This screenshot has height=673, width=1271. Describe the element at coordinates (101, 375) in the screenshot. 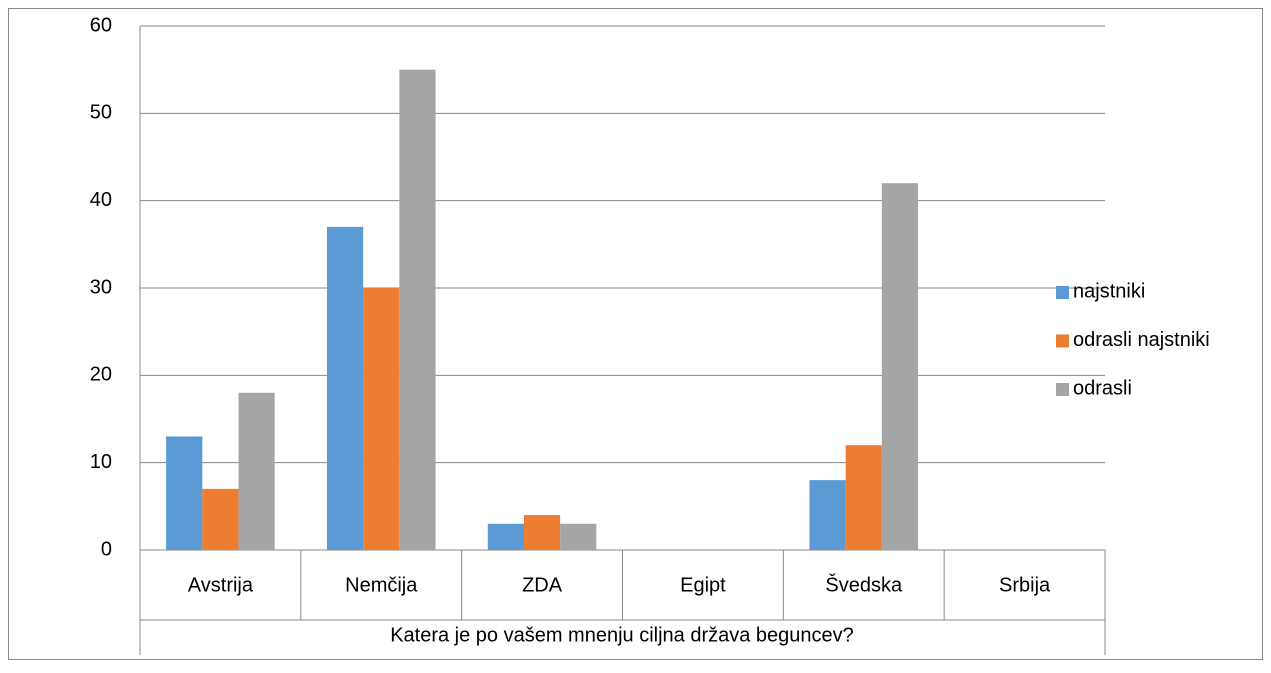

I see `y-tick-label: 20` at that location.